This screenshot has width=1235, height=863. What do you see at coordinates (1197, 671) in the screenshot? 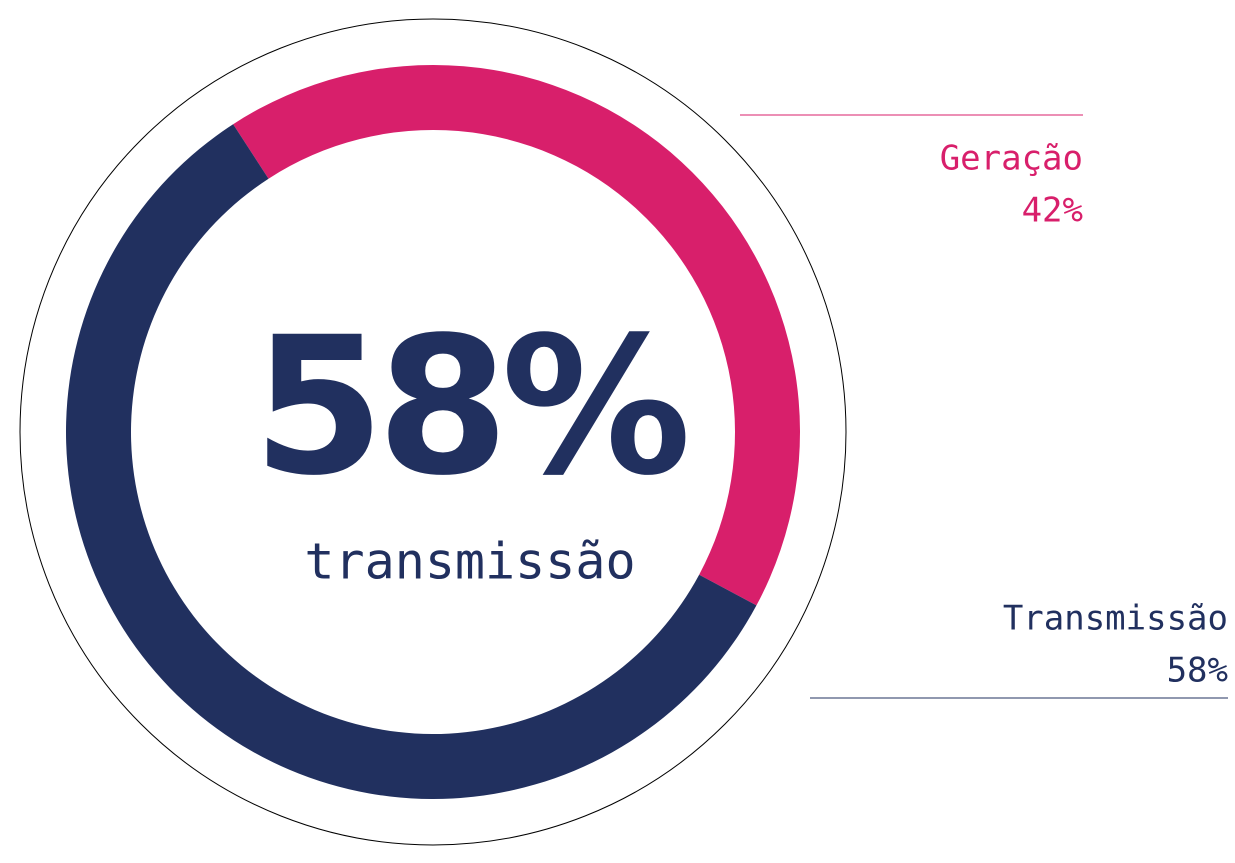
I see `legend-value: 58%` at bounding box center [1197, 671].